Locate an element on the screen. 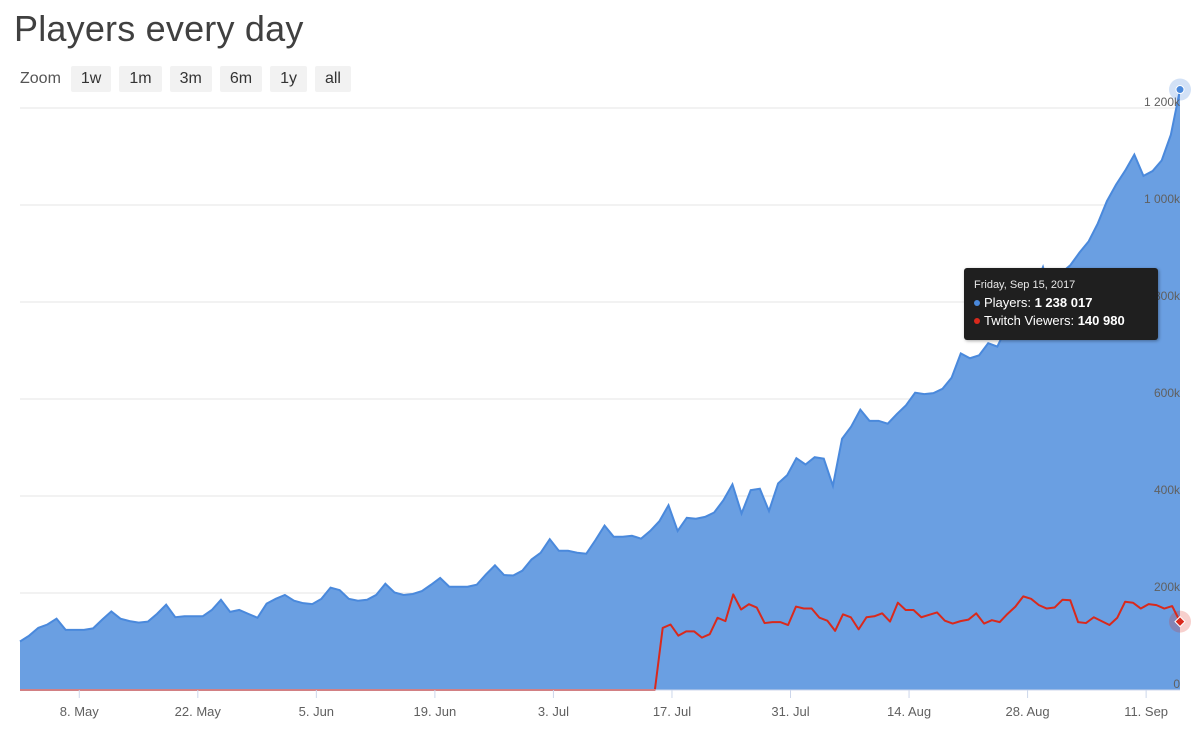  tooltip-twitch-row: Twitch Viewers: 140 980 is located at coordinates (1061, 321).